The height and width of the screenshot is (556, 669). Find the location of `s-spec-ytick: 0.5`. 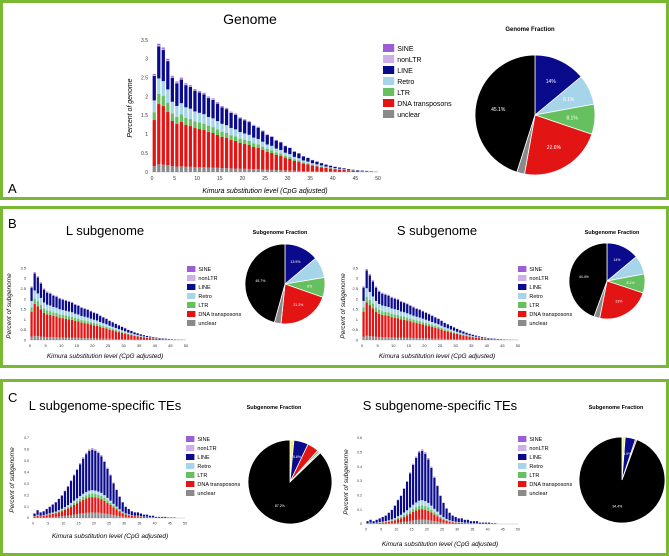

s-spec-ytick: 0.5 is located at coordinates (359, 453).